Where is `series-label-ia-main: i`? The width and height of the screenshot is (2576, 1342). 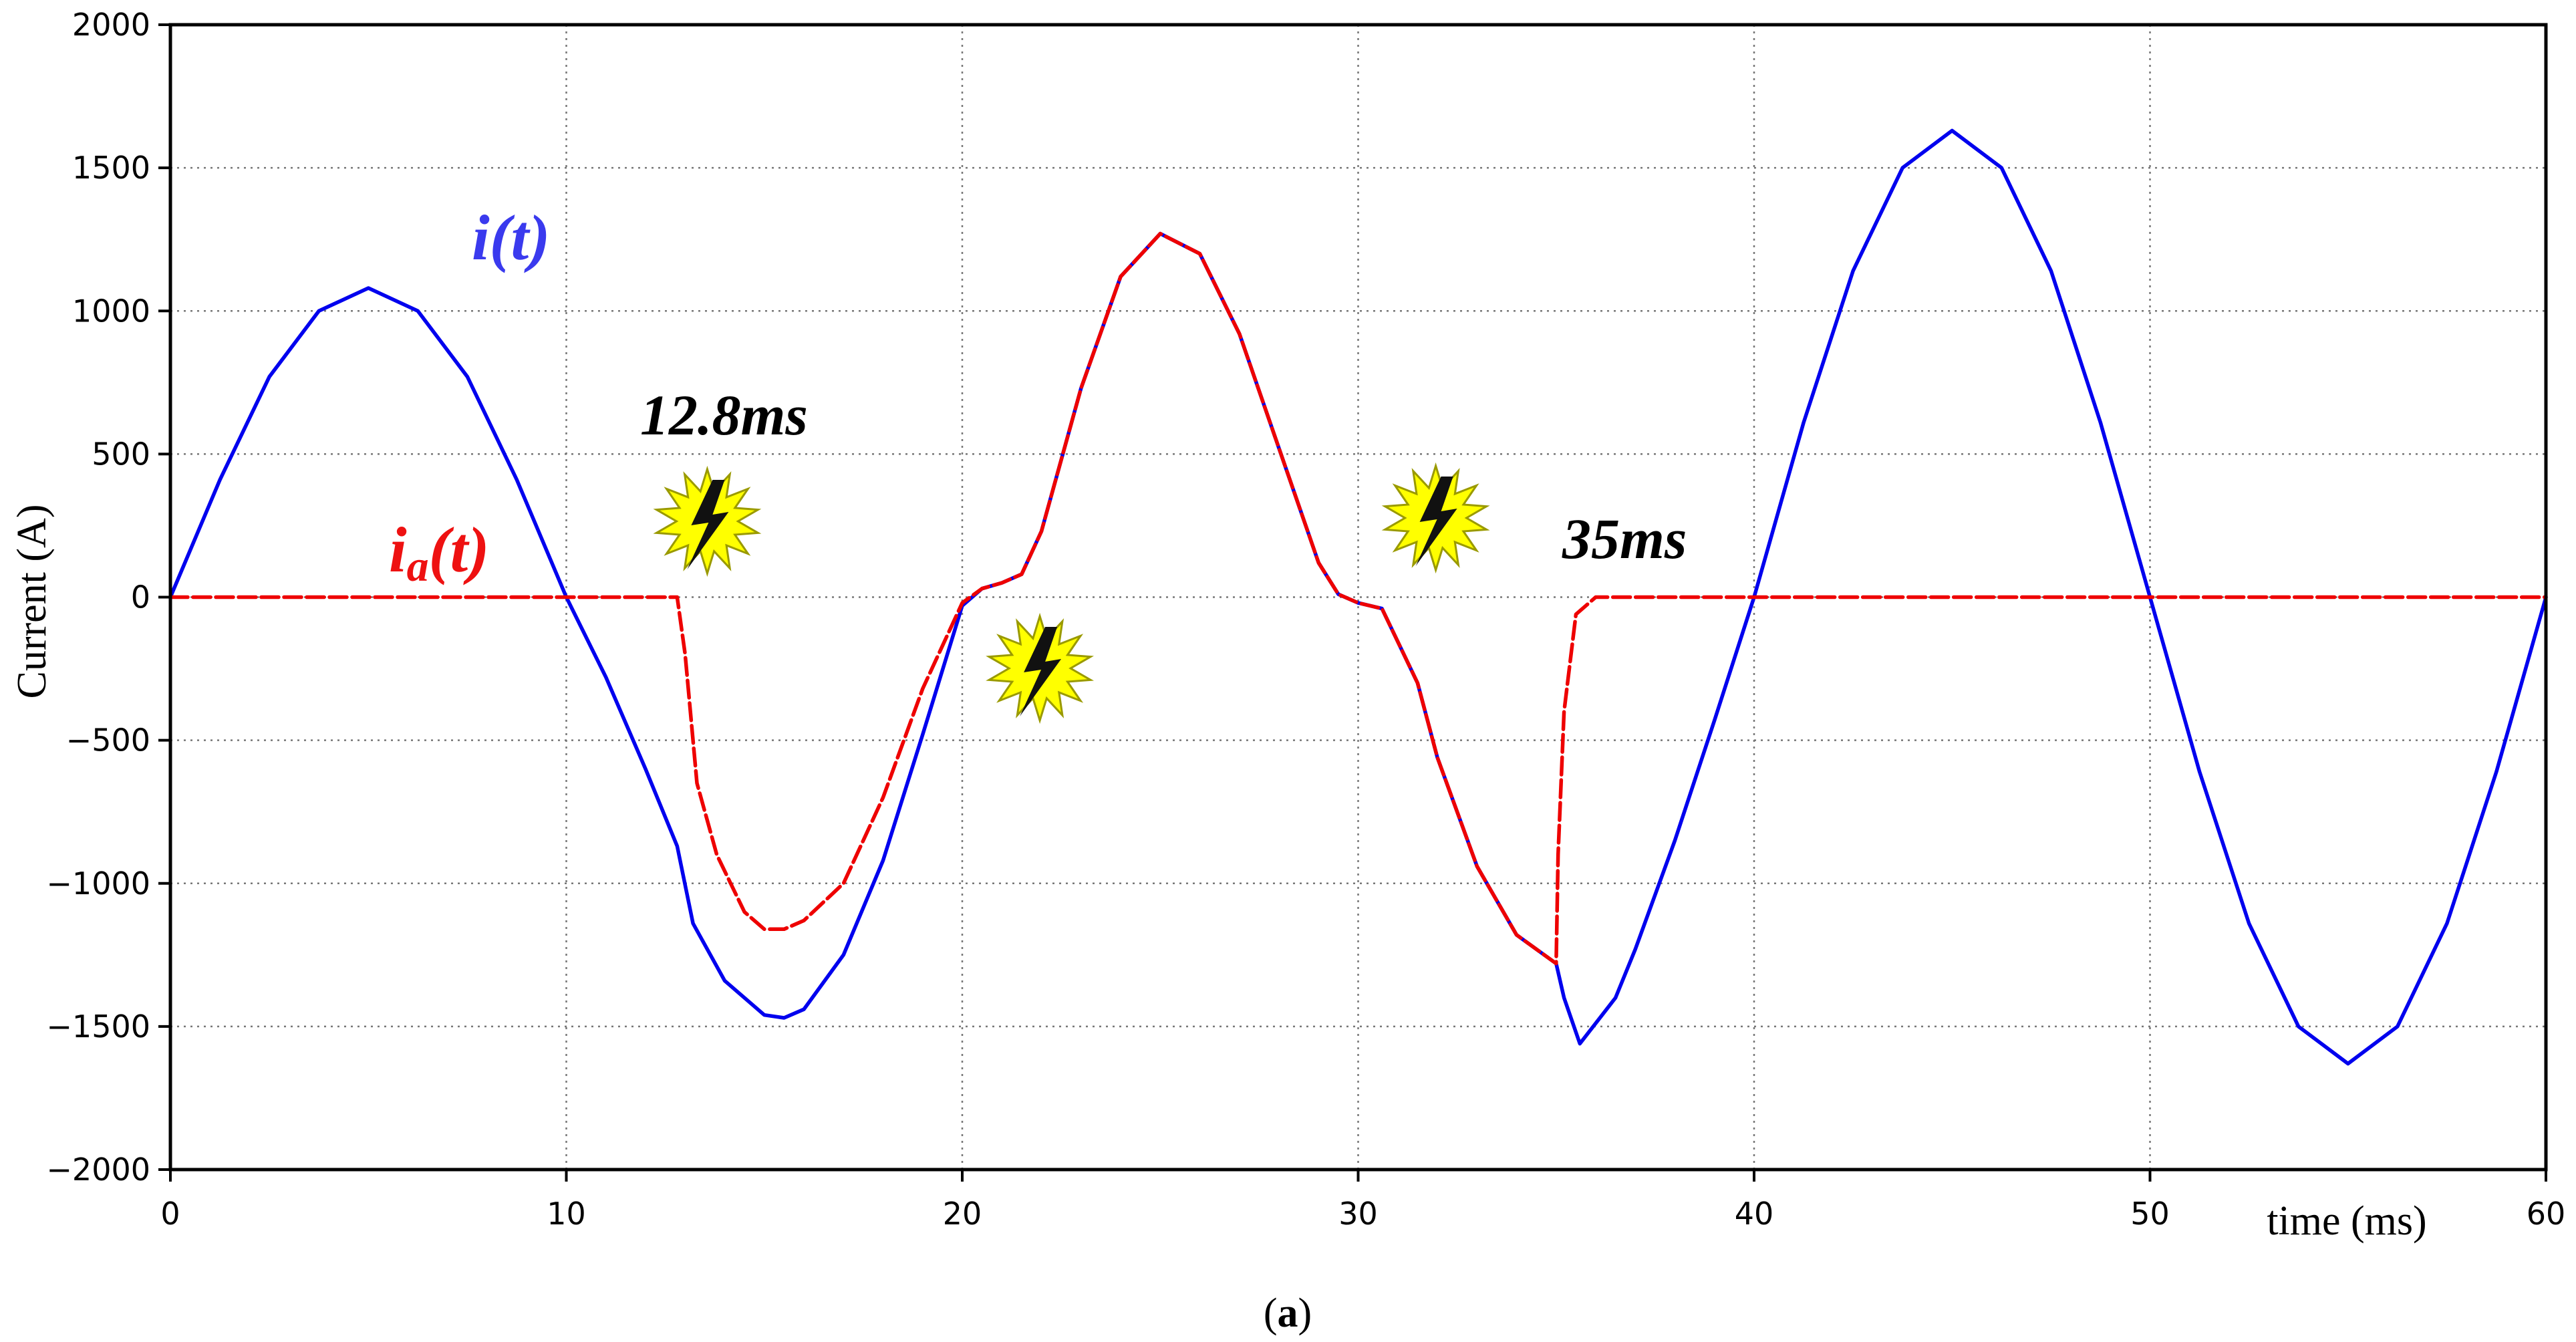 series-label-ia-main: i is located at coordinates (398, 549).